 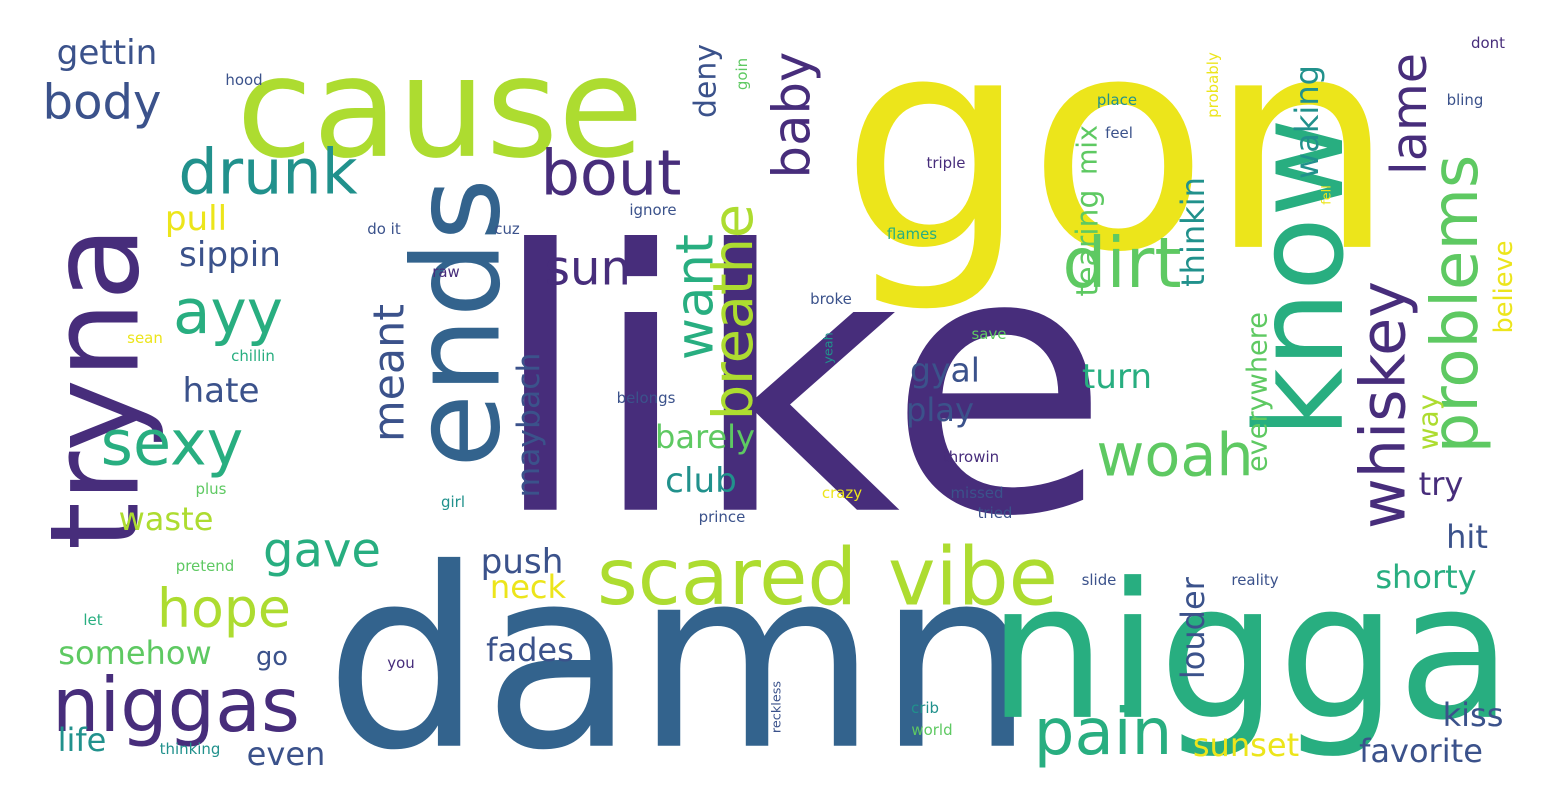 What do you see at coordinates (1473, 715) in the screenshot?
I see `word-kiss: kiss` at bounding box center [1473, 715].